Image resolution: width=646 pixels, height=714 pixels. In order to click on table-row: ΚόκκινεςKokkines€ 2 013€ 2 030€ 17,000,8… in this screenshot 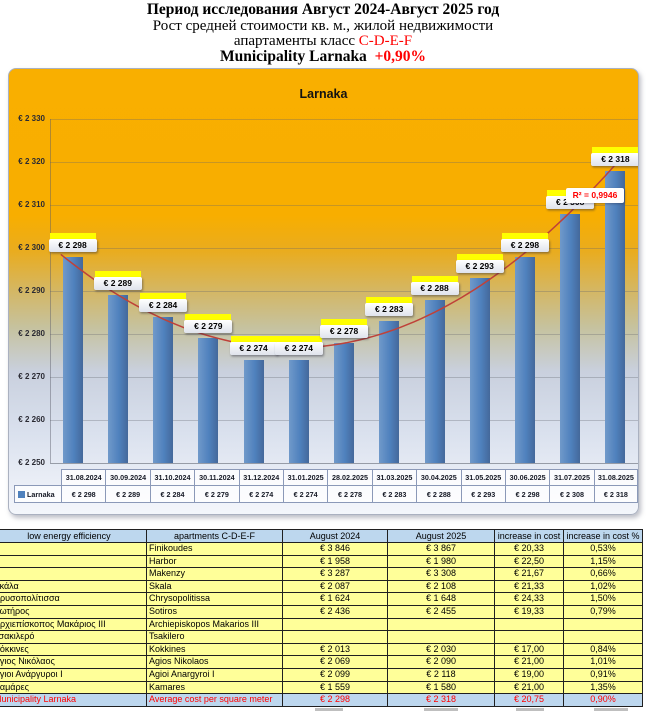, I will do `click(321, 649)`.